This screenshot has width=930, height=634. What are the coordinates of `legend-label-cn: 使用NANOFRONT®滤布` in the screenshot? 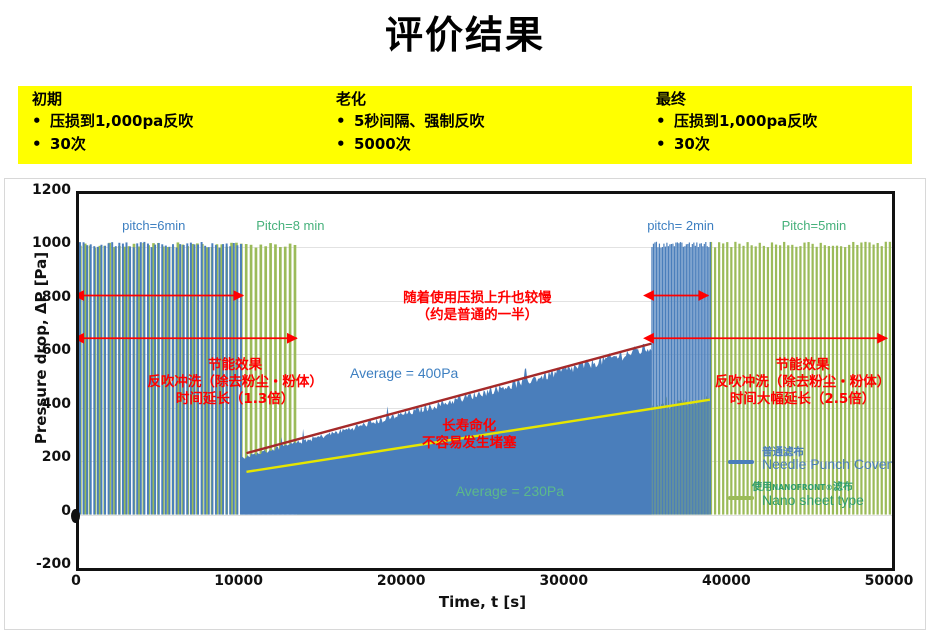 It's located at (802, 487).